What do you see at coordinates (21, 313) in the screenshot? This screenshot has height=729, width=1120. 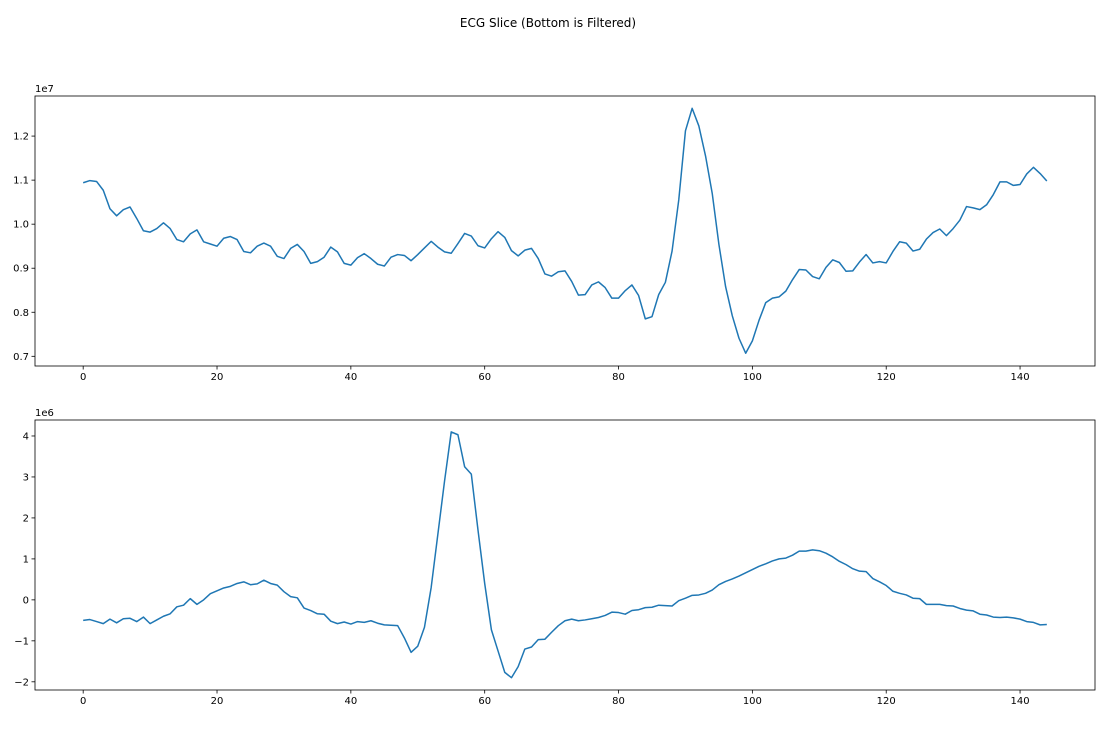 I see `y-tick-label: 0.8` at bounding box center [21, 313].